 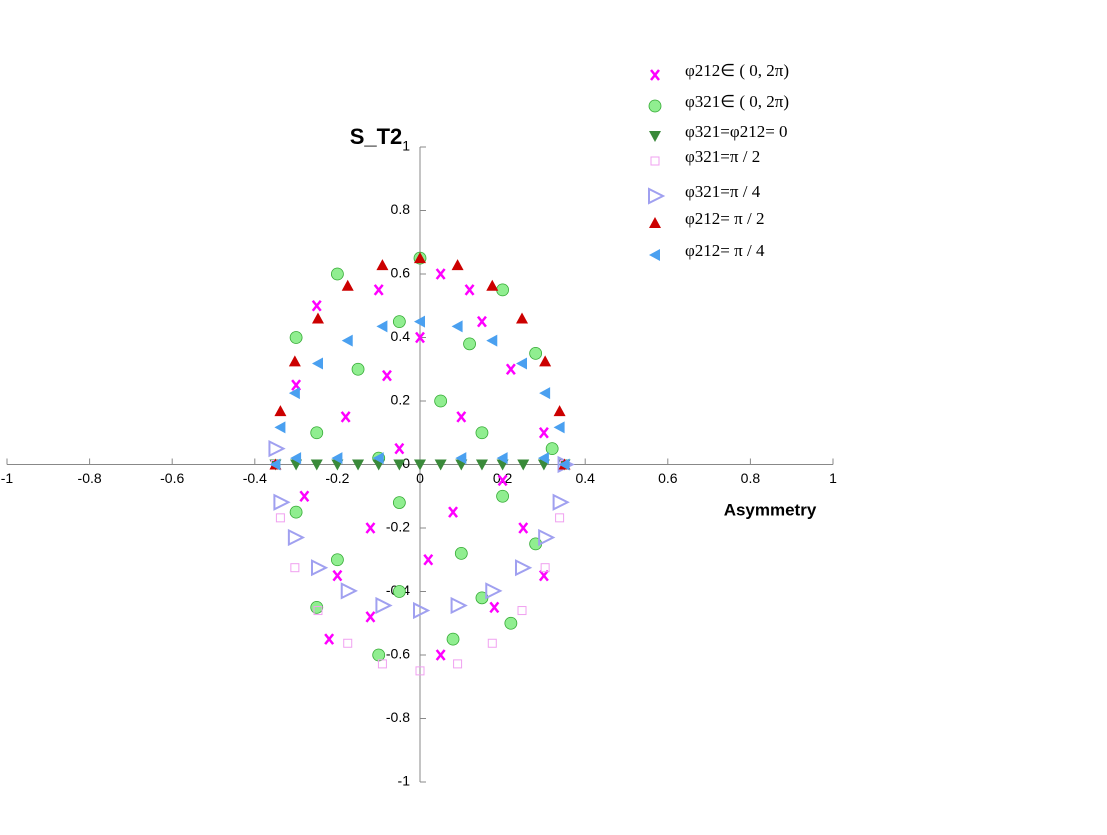 What do you see at coordinates (398, 654) in the screenshot?
I see `y-tick-label: -0.6` at bounding box center [398, 654].